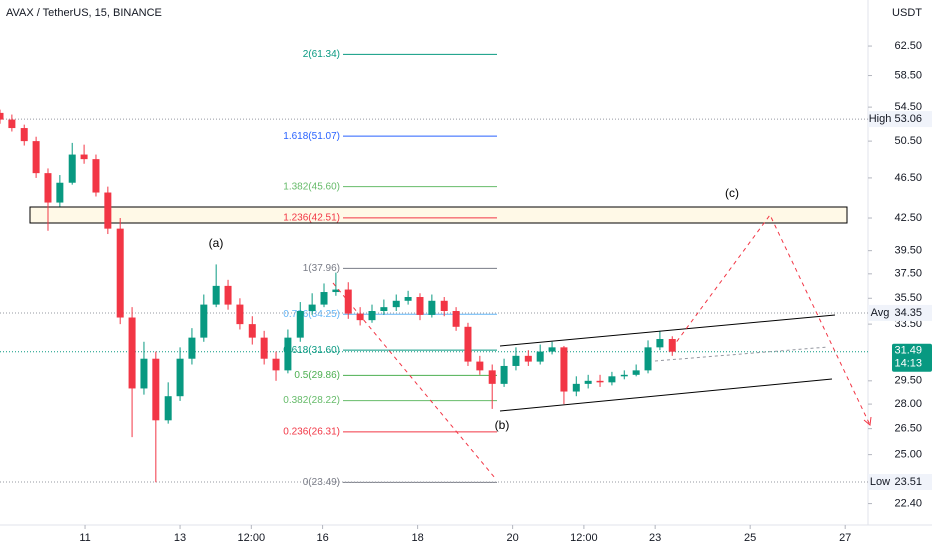  I want to click on level-value: 53.06, so click(908, 119).